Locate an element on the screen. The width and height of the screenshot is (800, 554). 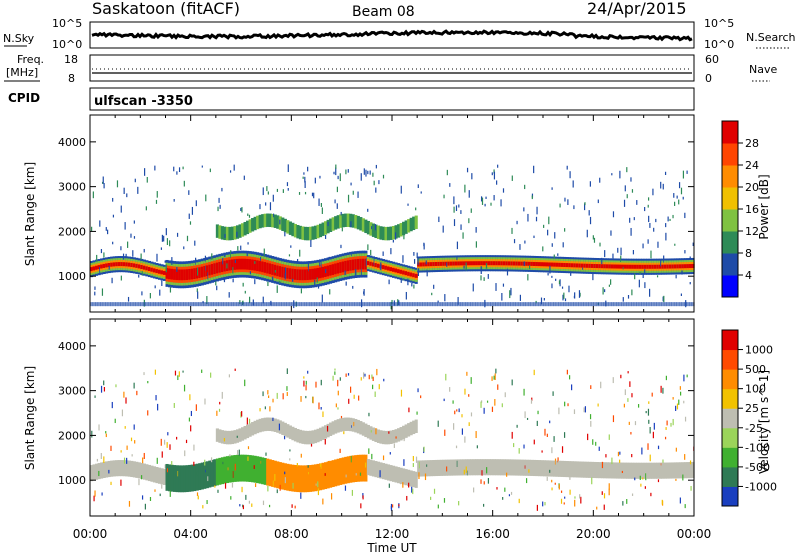
colorbar-swatch is located at coordinates (730, 132).